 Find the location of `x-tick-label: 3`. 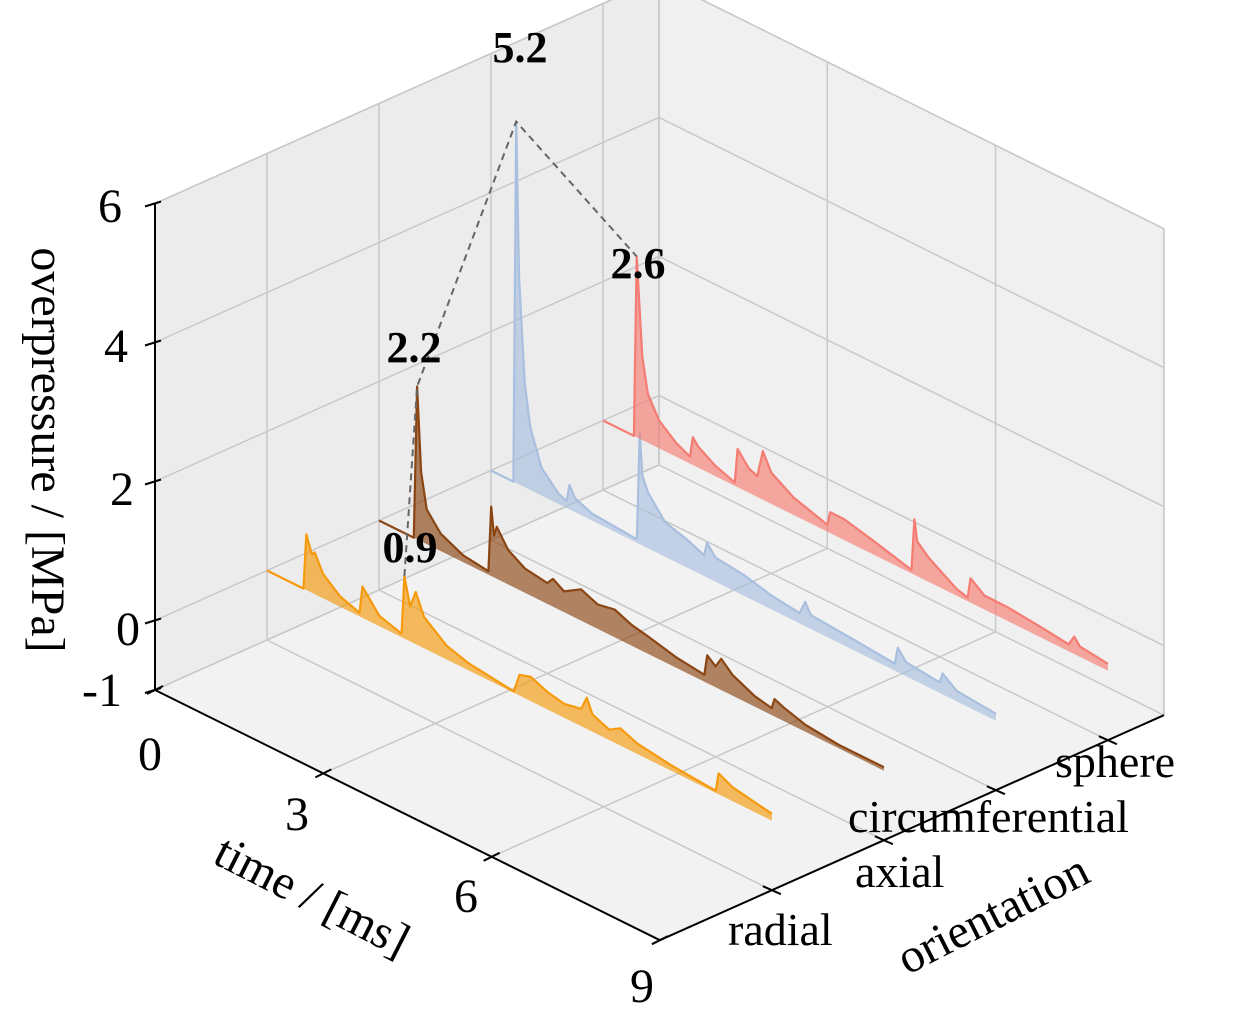

x-tick-label: 3 is located at coordinates (297, 814).